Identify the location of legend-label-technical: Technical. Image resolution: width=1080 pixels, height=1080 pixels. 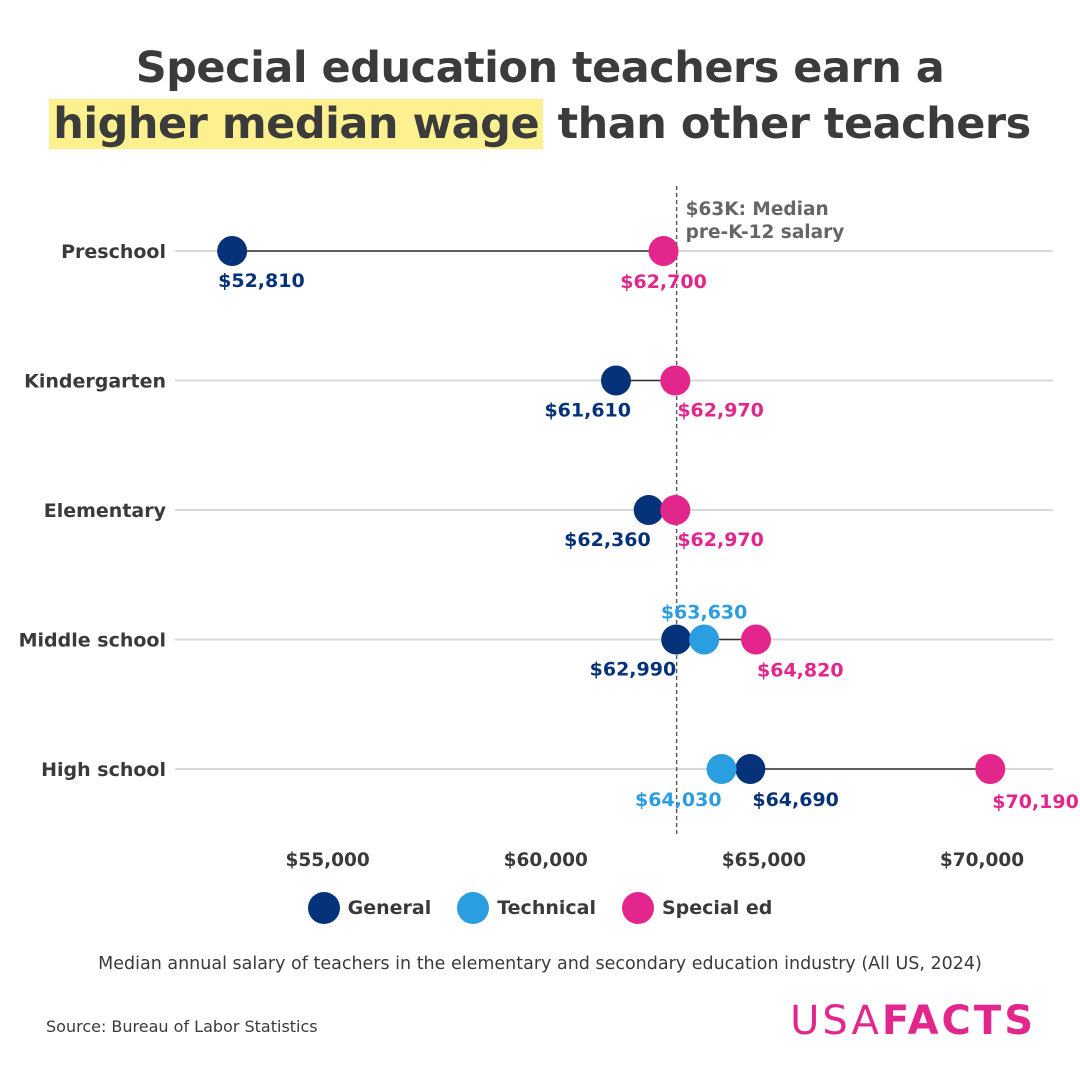
(546, 908).